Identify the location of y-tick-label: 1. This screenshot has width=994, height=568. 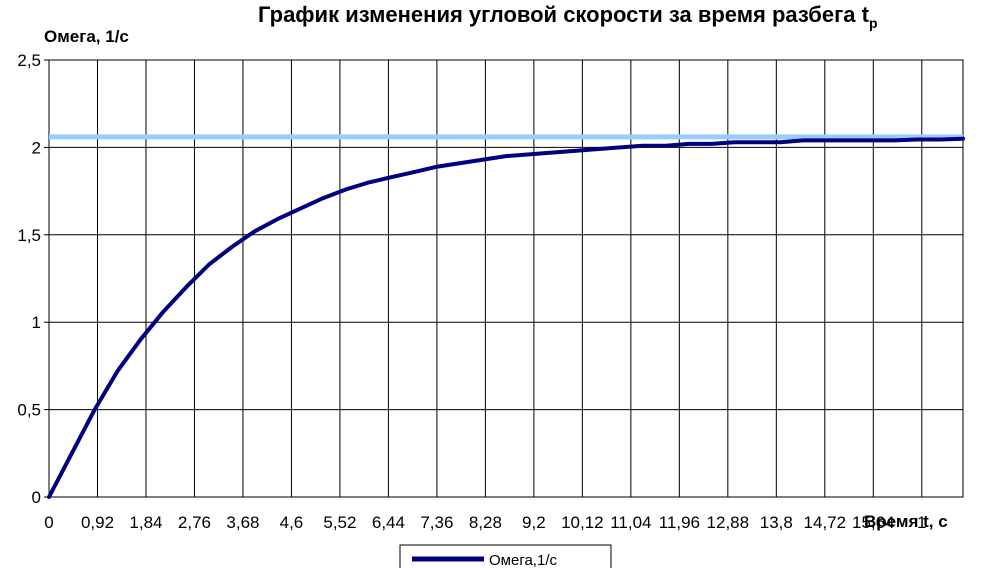
(36, 322).